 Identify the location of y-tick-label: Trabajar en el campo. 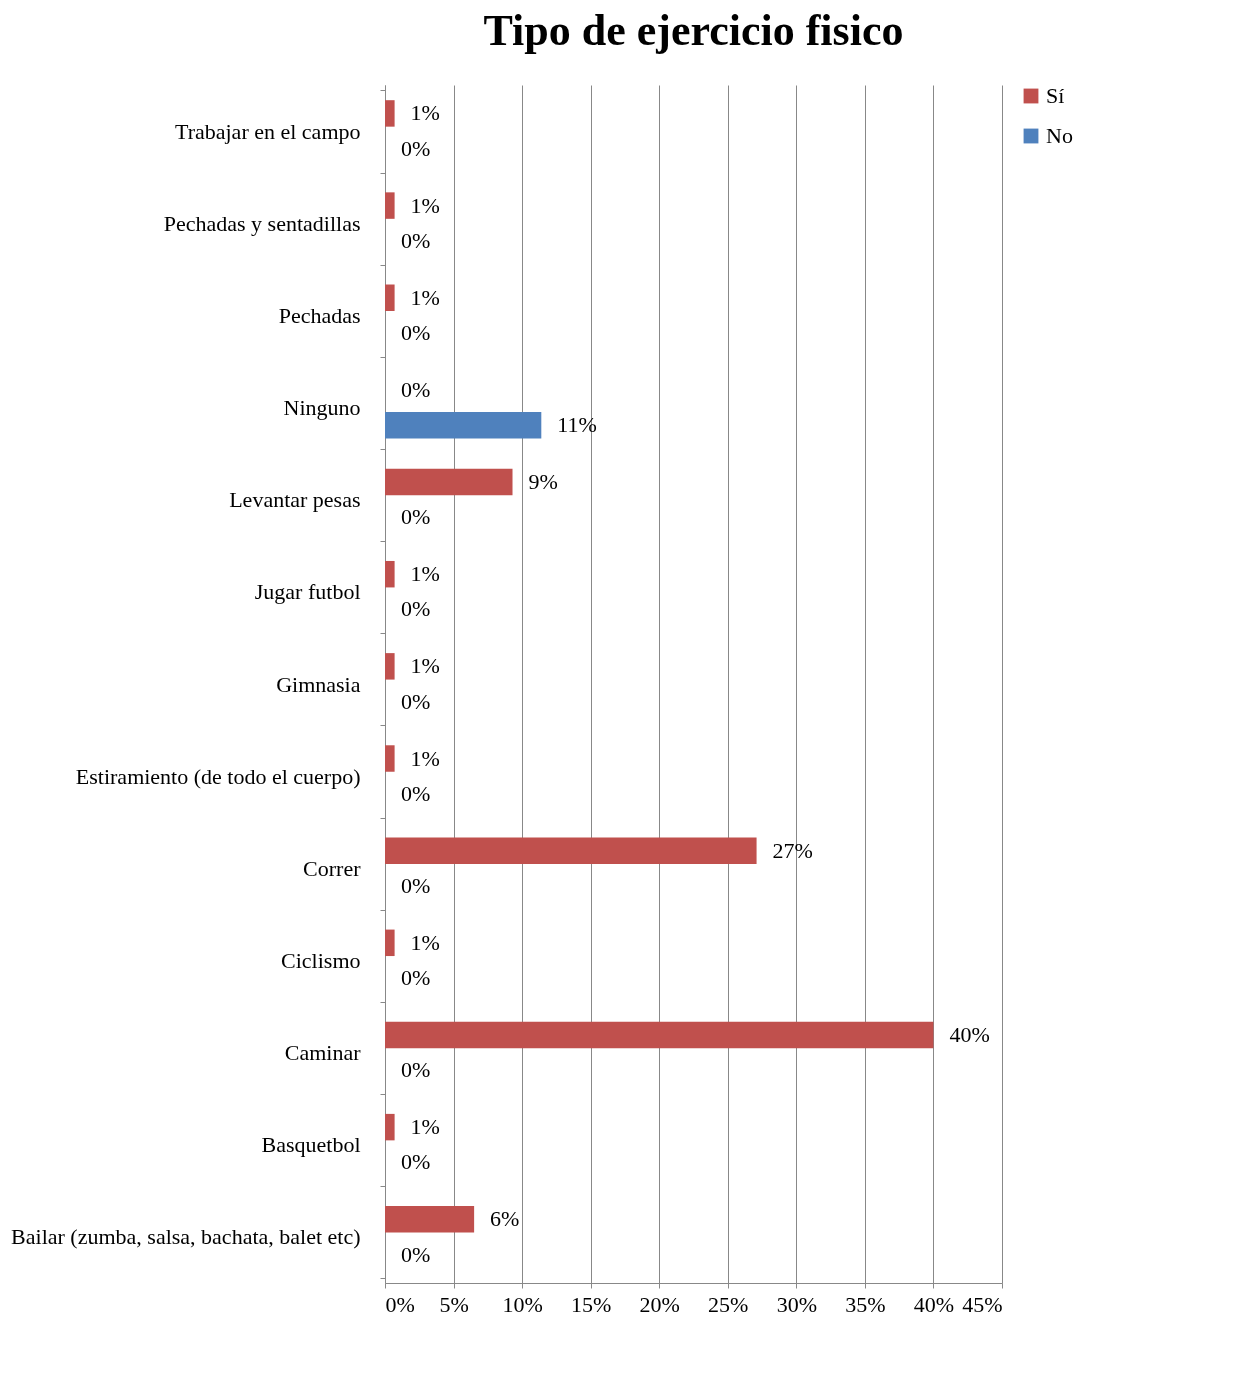
(267, 131).